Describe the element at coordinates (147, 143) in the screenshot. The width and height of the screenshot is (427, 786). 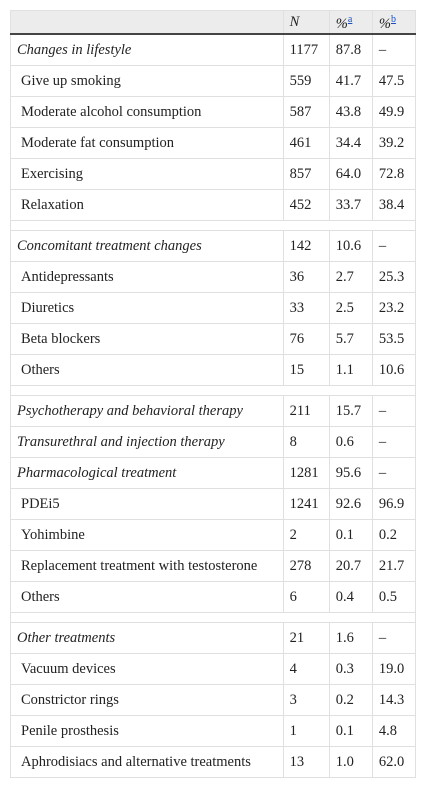
I see `item-label: Moderate fat consumption` at that location.